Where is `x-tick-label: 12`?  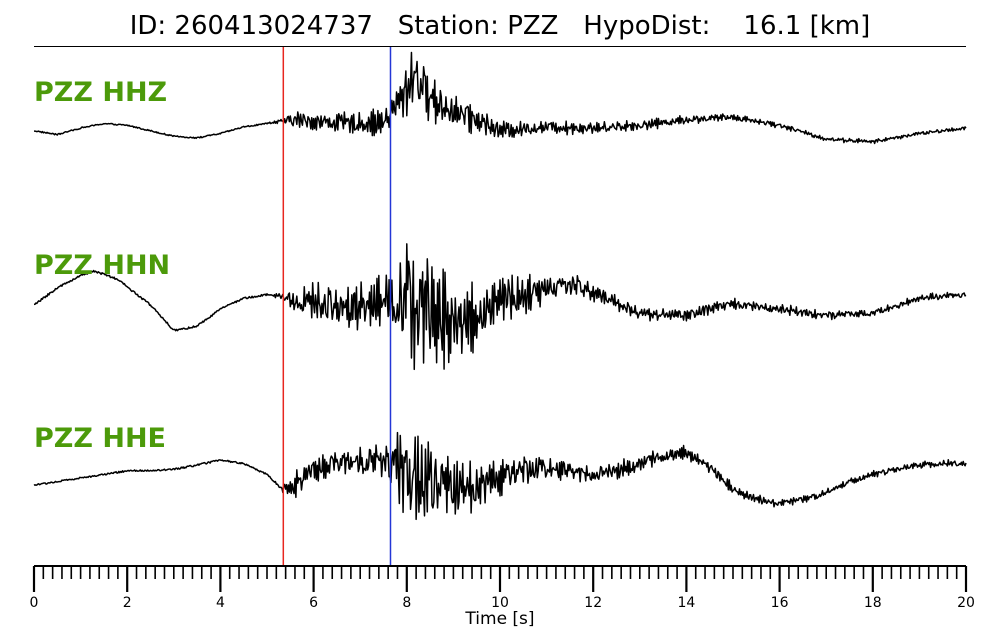 x-tick-label: 12 is located at coordinates (593, 603).